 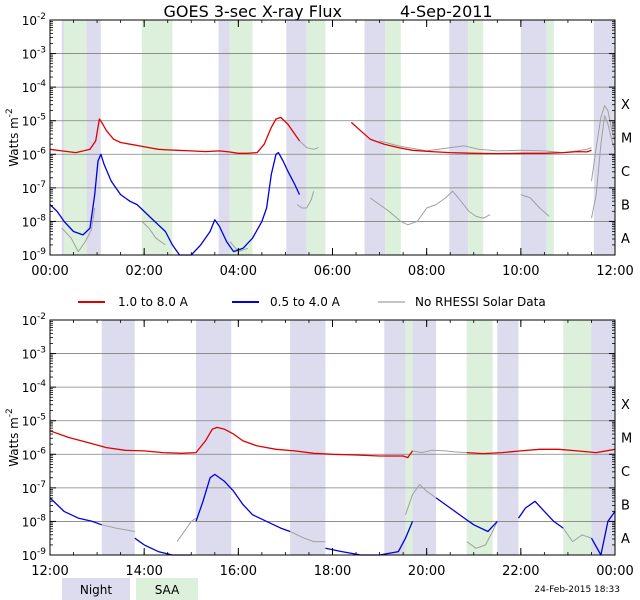 I want to click on legend-night-swatch, so click(x=96, y=589).